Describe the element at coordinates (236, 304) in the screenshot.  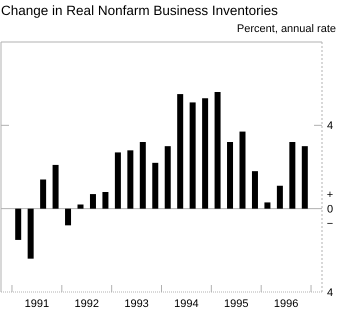
I see `x-tick-label: 1995` at that location.